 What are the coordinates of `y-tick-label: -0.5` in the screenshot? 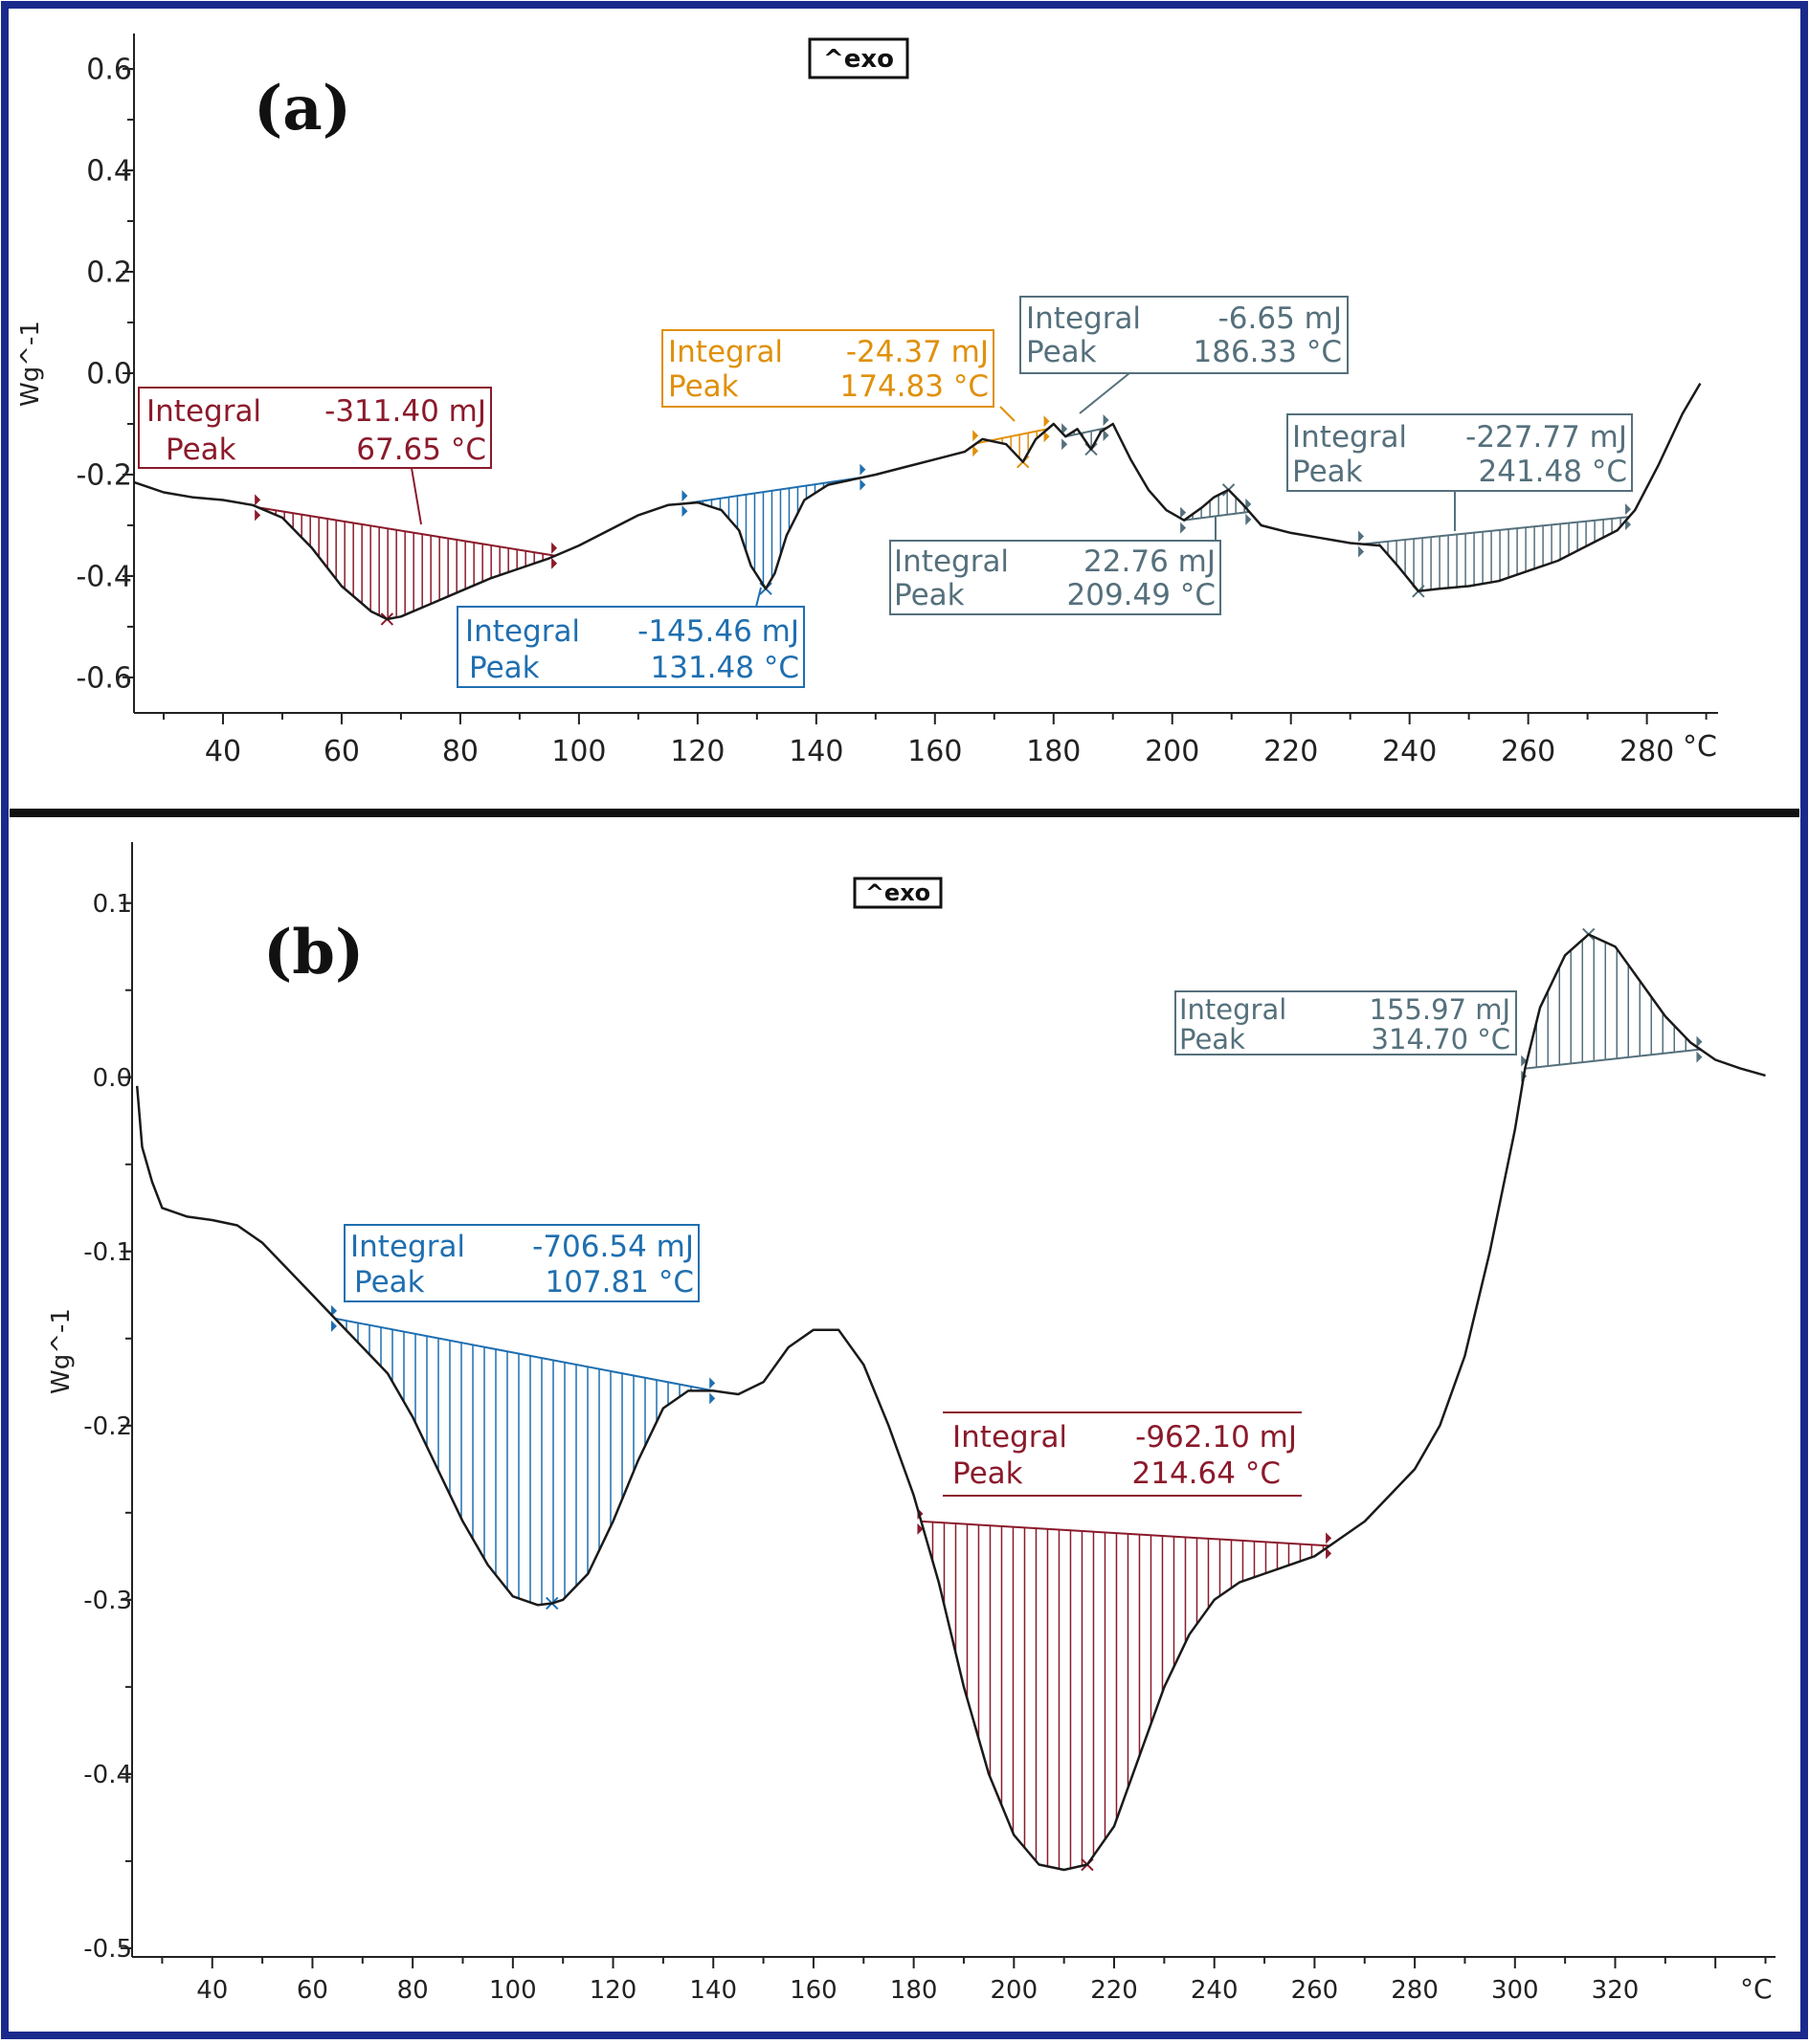 It's located at (107, 1949).